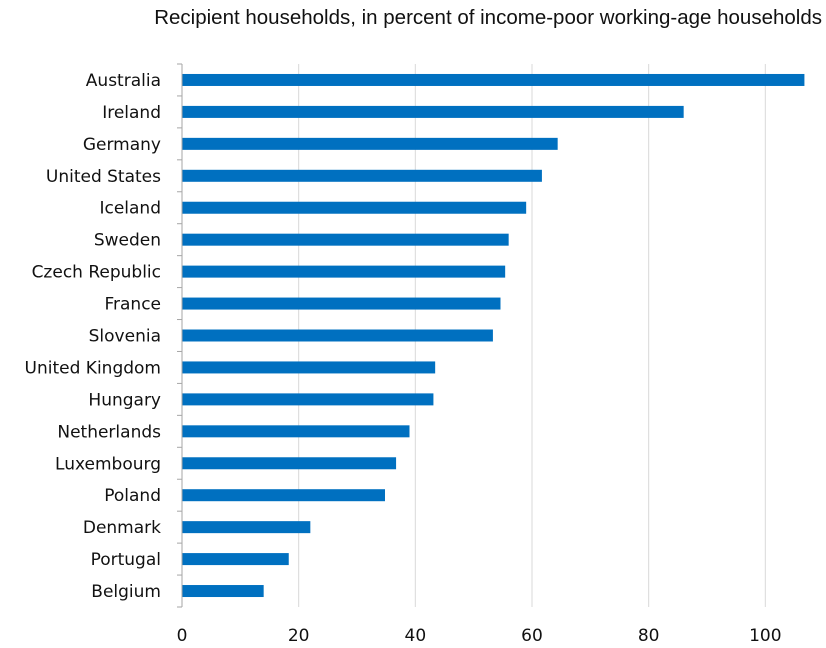  I want to click on tick-labels: 0 20 40 60 80 100, so click(479, 636).